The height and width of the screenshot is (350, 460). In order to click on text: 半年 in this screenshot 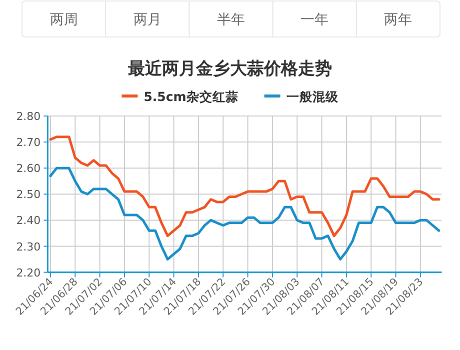, I will do `click(231, 20)`.